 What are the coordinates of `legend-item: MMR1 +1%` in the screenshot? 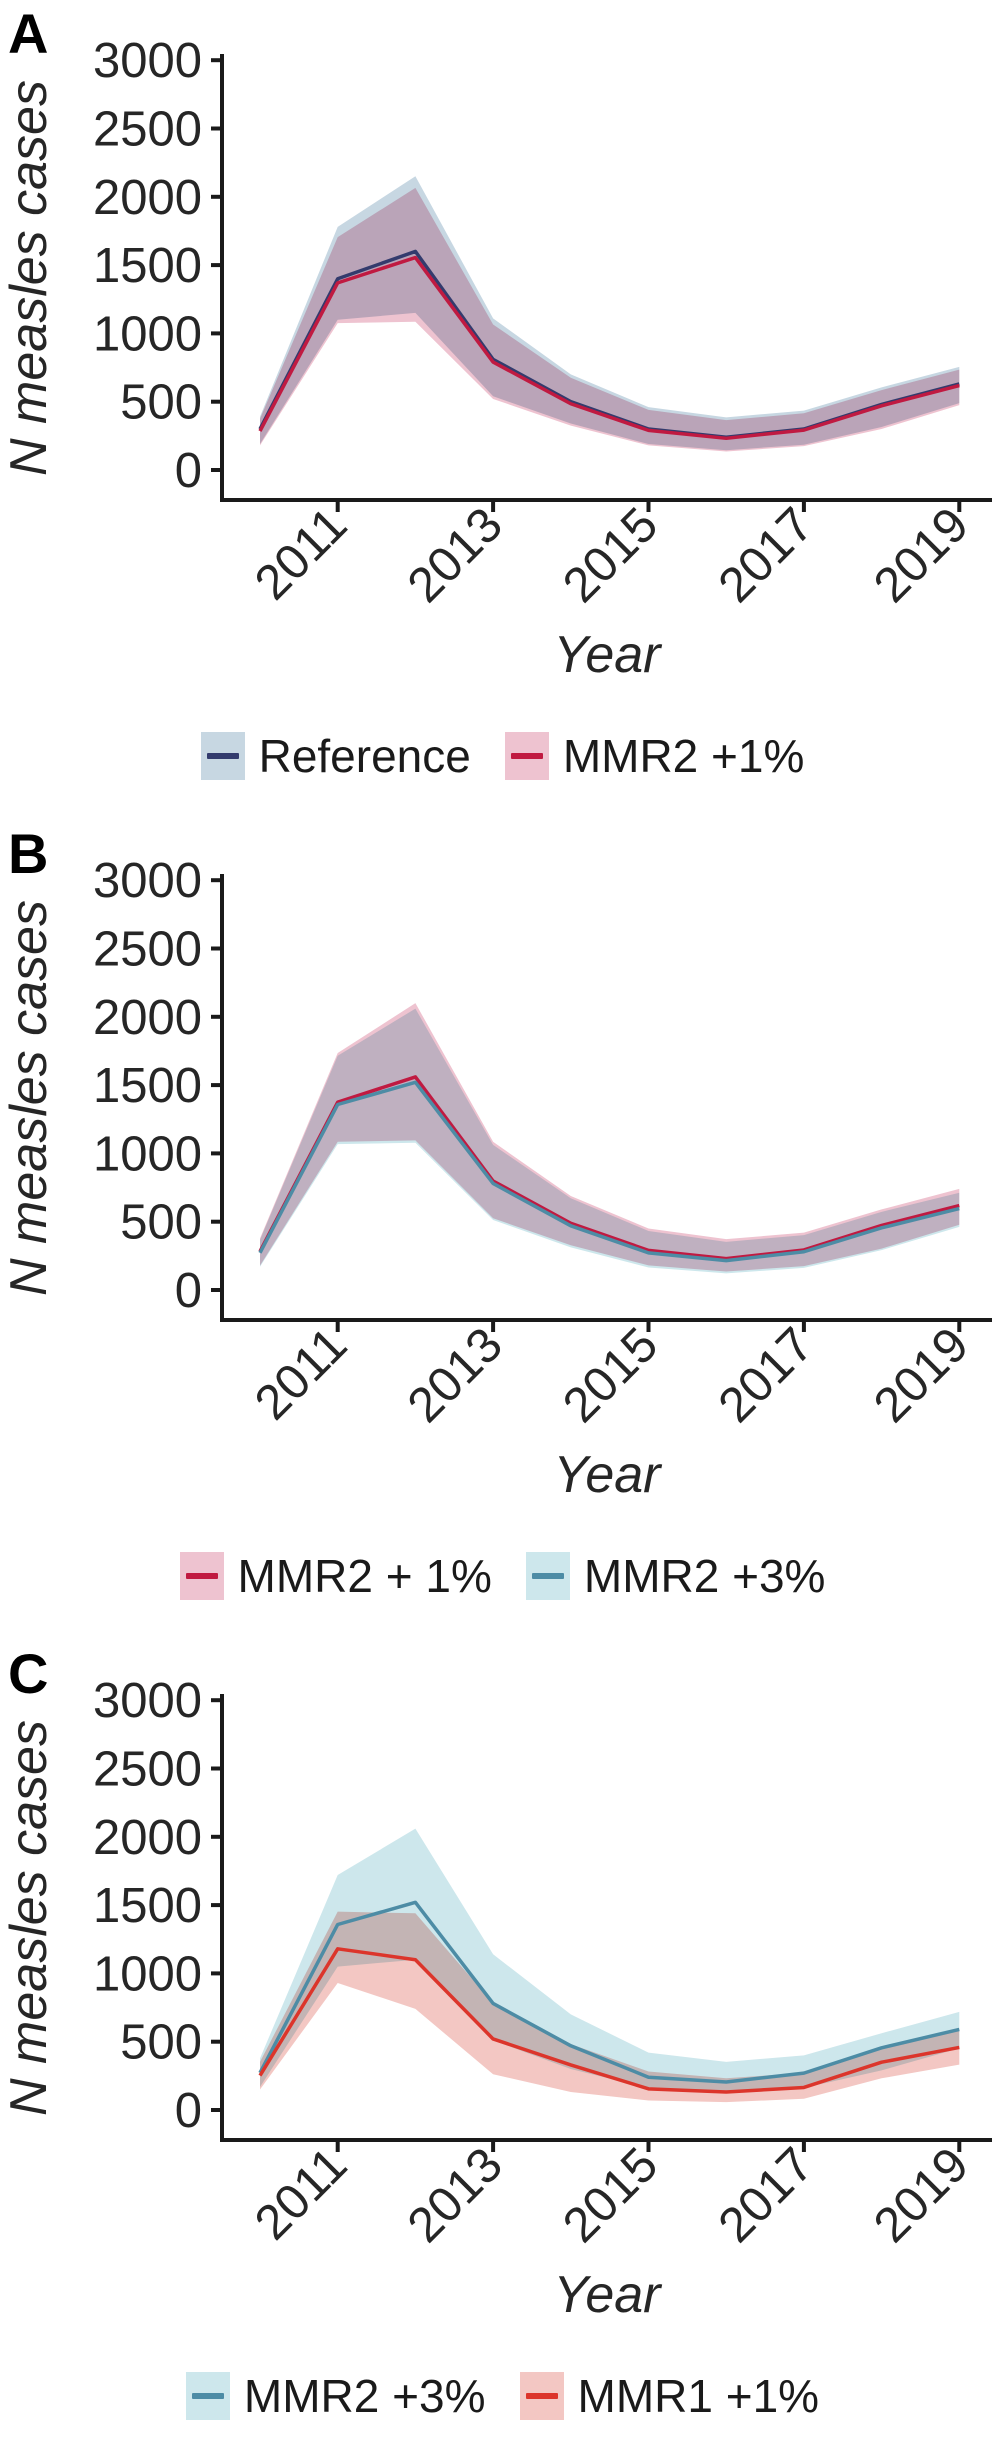 It's located at (669, 2396).